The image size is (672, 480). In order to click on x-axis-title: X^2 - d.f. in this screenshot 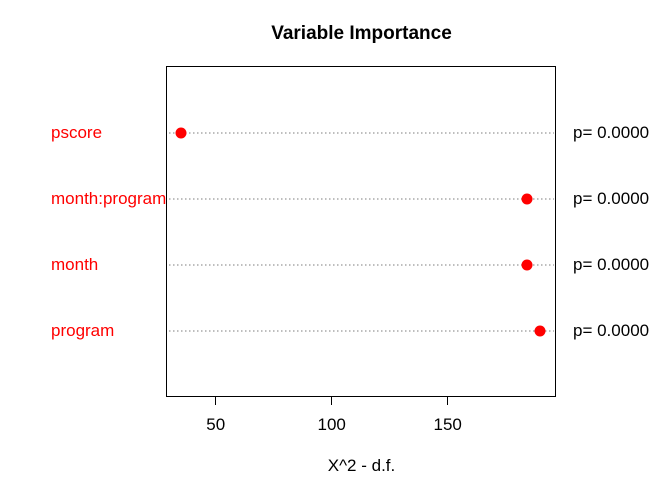, I will do `click(361, 465)`.